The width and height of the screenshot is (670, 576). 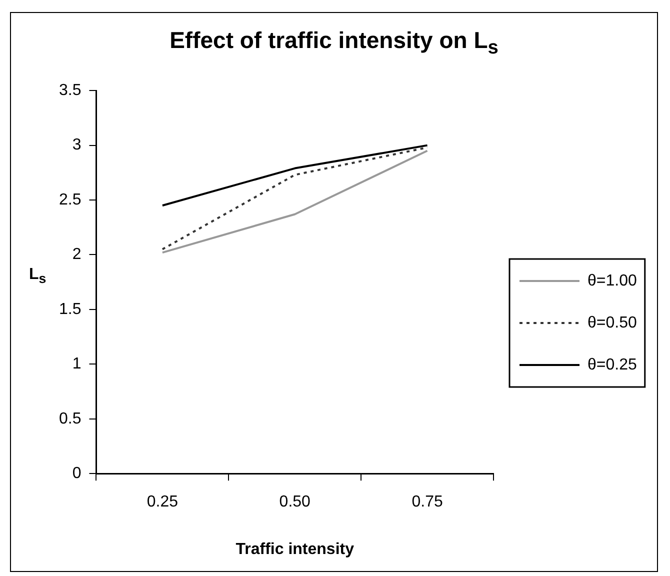 I want to click on y-tick-label: 3, so click(x=77, y=145).